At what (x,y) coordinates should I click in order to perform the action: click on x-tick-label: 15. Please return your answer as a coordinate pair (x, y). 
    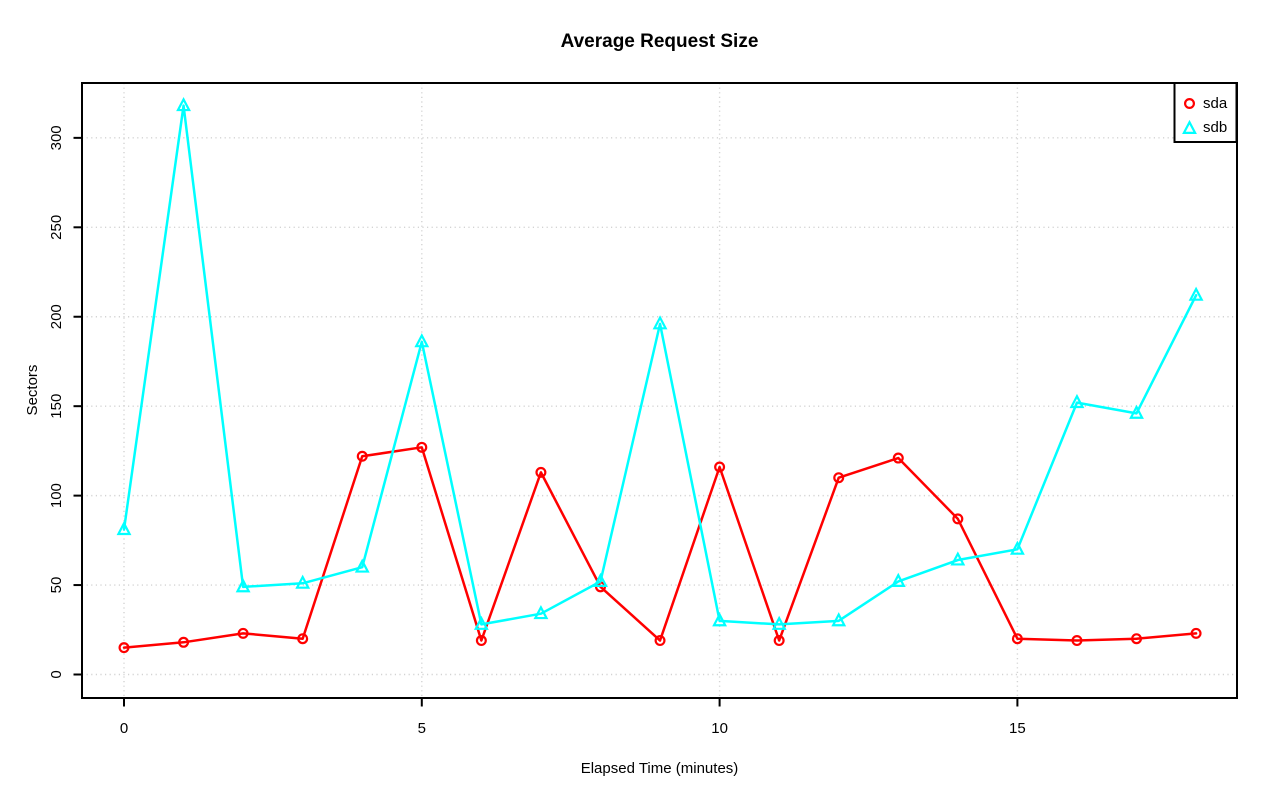
    Looking at the image, I should click on (1017, 728).